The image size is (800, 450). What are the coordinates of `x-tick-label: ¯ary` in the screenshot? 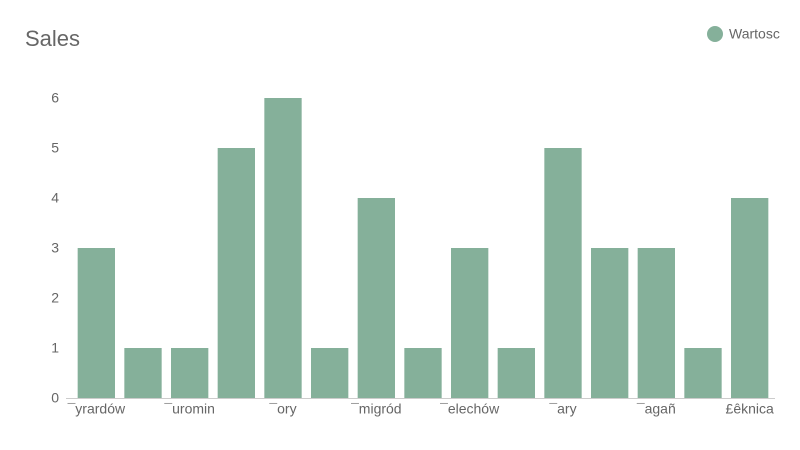 It's located at (562, 409).